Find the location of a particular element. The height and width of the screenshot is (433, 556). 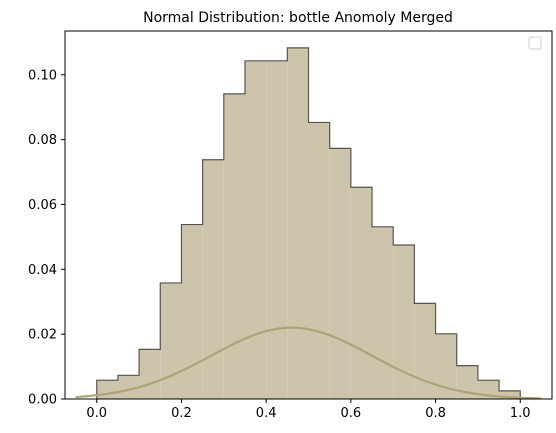

y-tick-label: 0.04 is located at coordinates (42, 270).